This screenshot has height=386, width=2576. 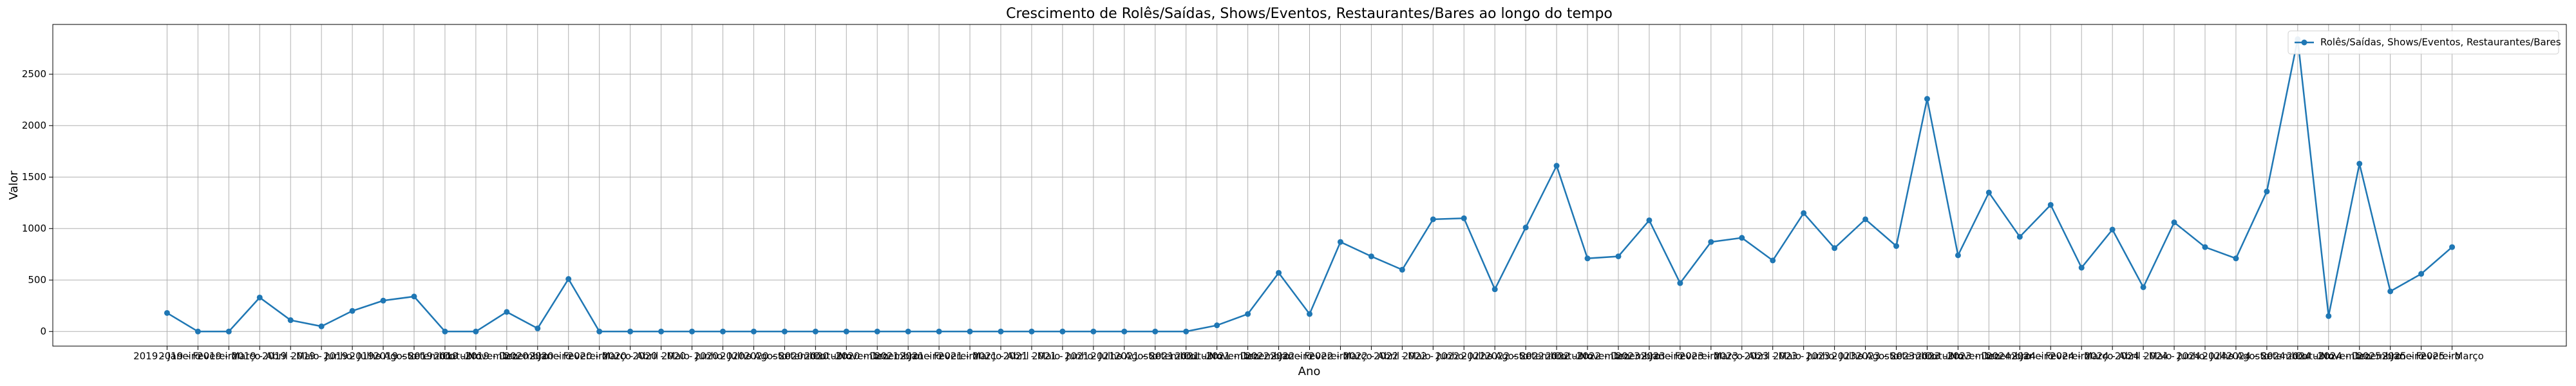 What do you see at coordinates (1742, 356) in the screenshot?
I see `x-tick-label: 2023 - Abril` at bounding box center [1742, 356].